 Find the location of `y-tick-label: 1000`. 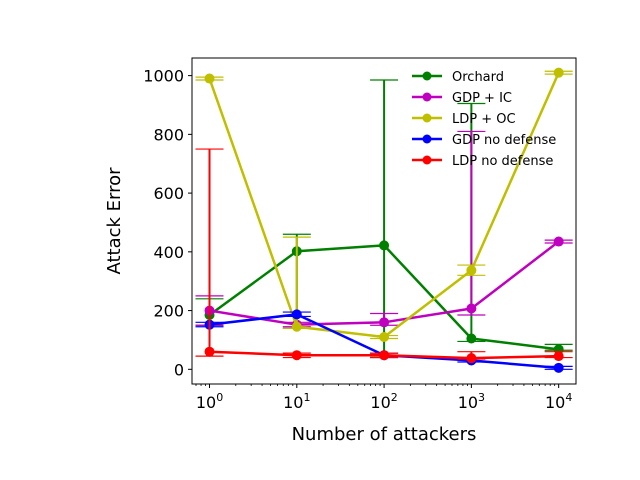

y-tick-label: 1000 is located at coordinates (163, 76).